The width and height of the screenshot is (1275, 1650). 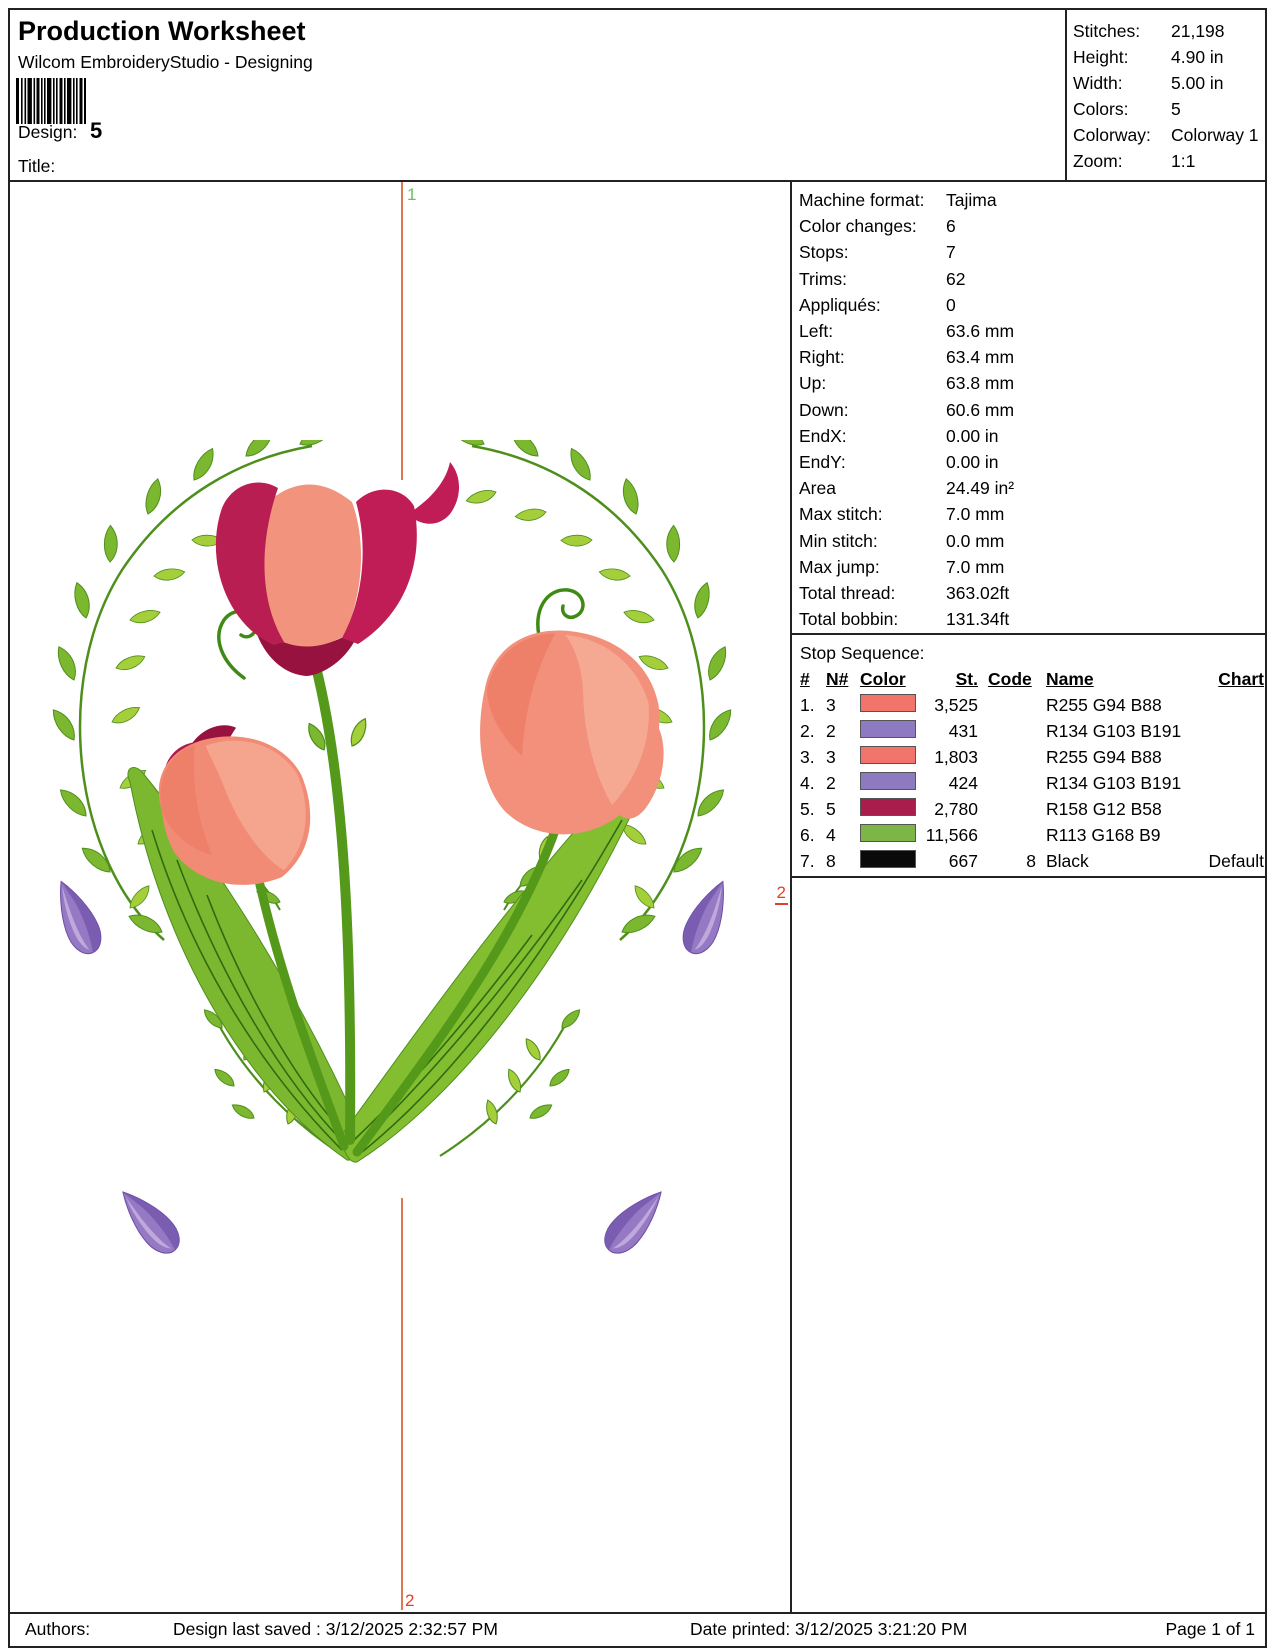 I want to click on design-number: 5, so click(x=96, y=130).